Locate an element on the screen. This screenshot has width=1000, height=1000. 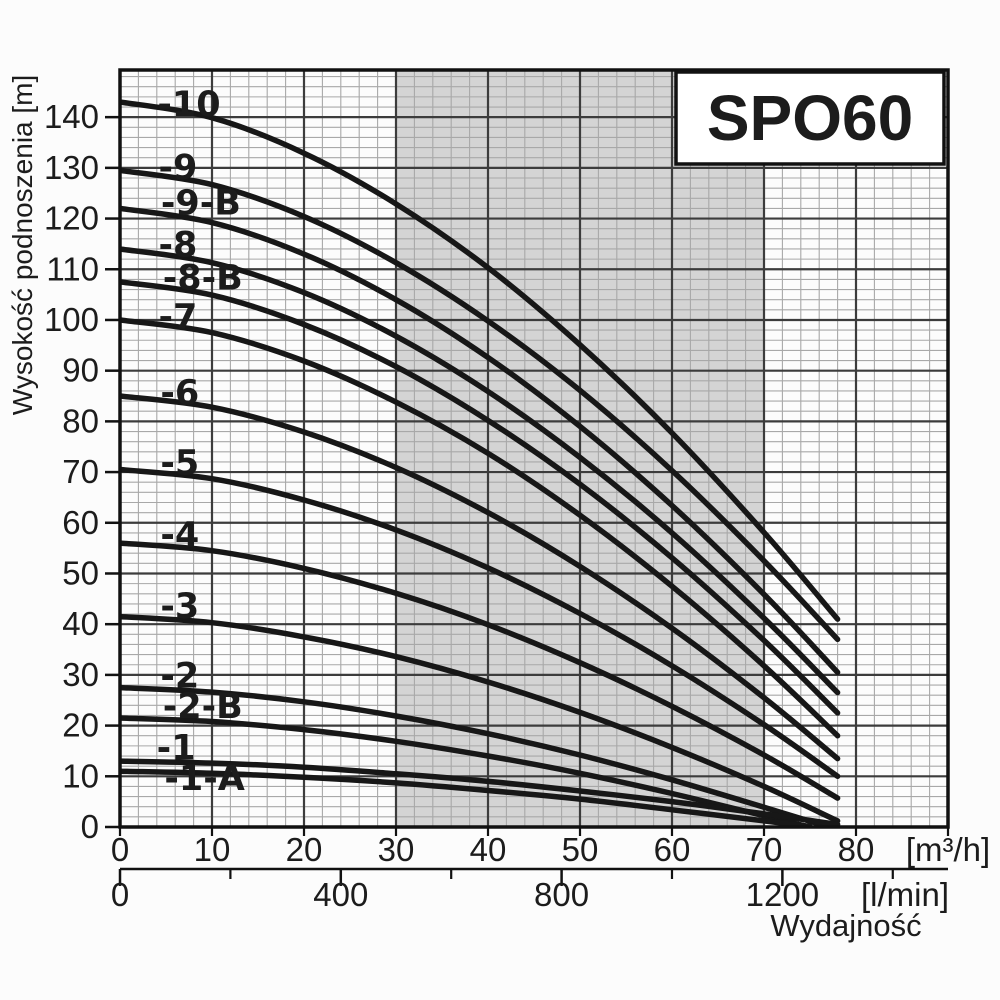
y-axis-tick-label: 10 is located at coordinates (80, 775).